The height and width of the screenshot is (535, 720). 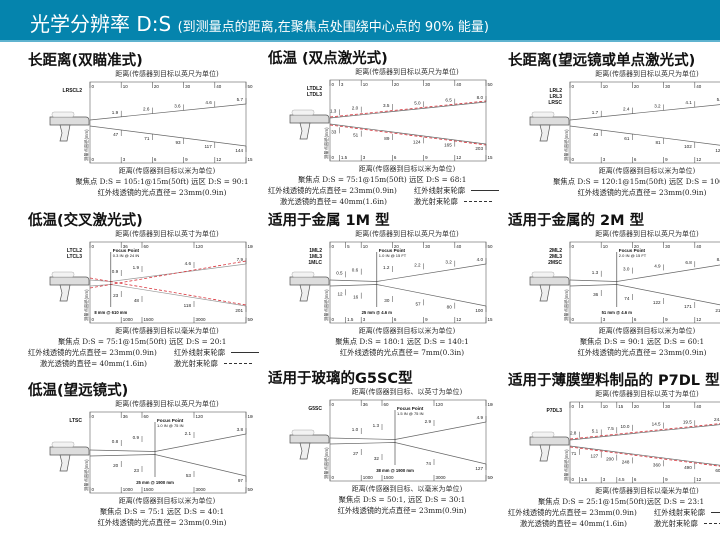 What do you see at coordinates (555, 251) in the screenshot?
I see `model-label: 2ML2` at bounding box center [555, 251].